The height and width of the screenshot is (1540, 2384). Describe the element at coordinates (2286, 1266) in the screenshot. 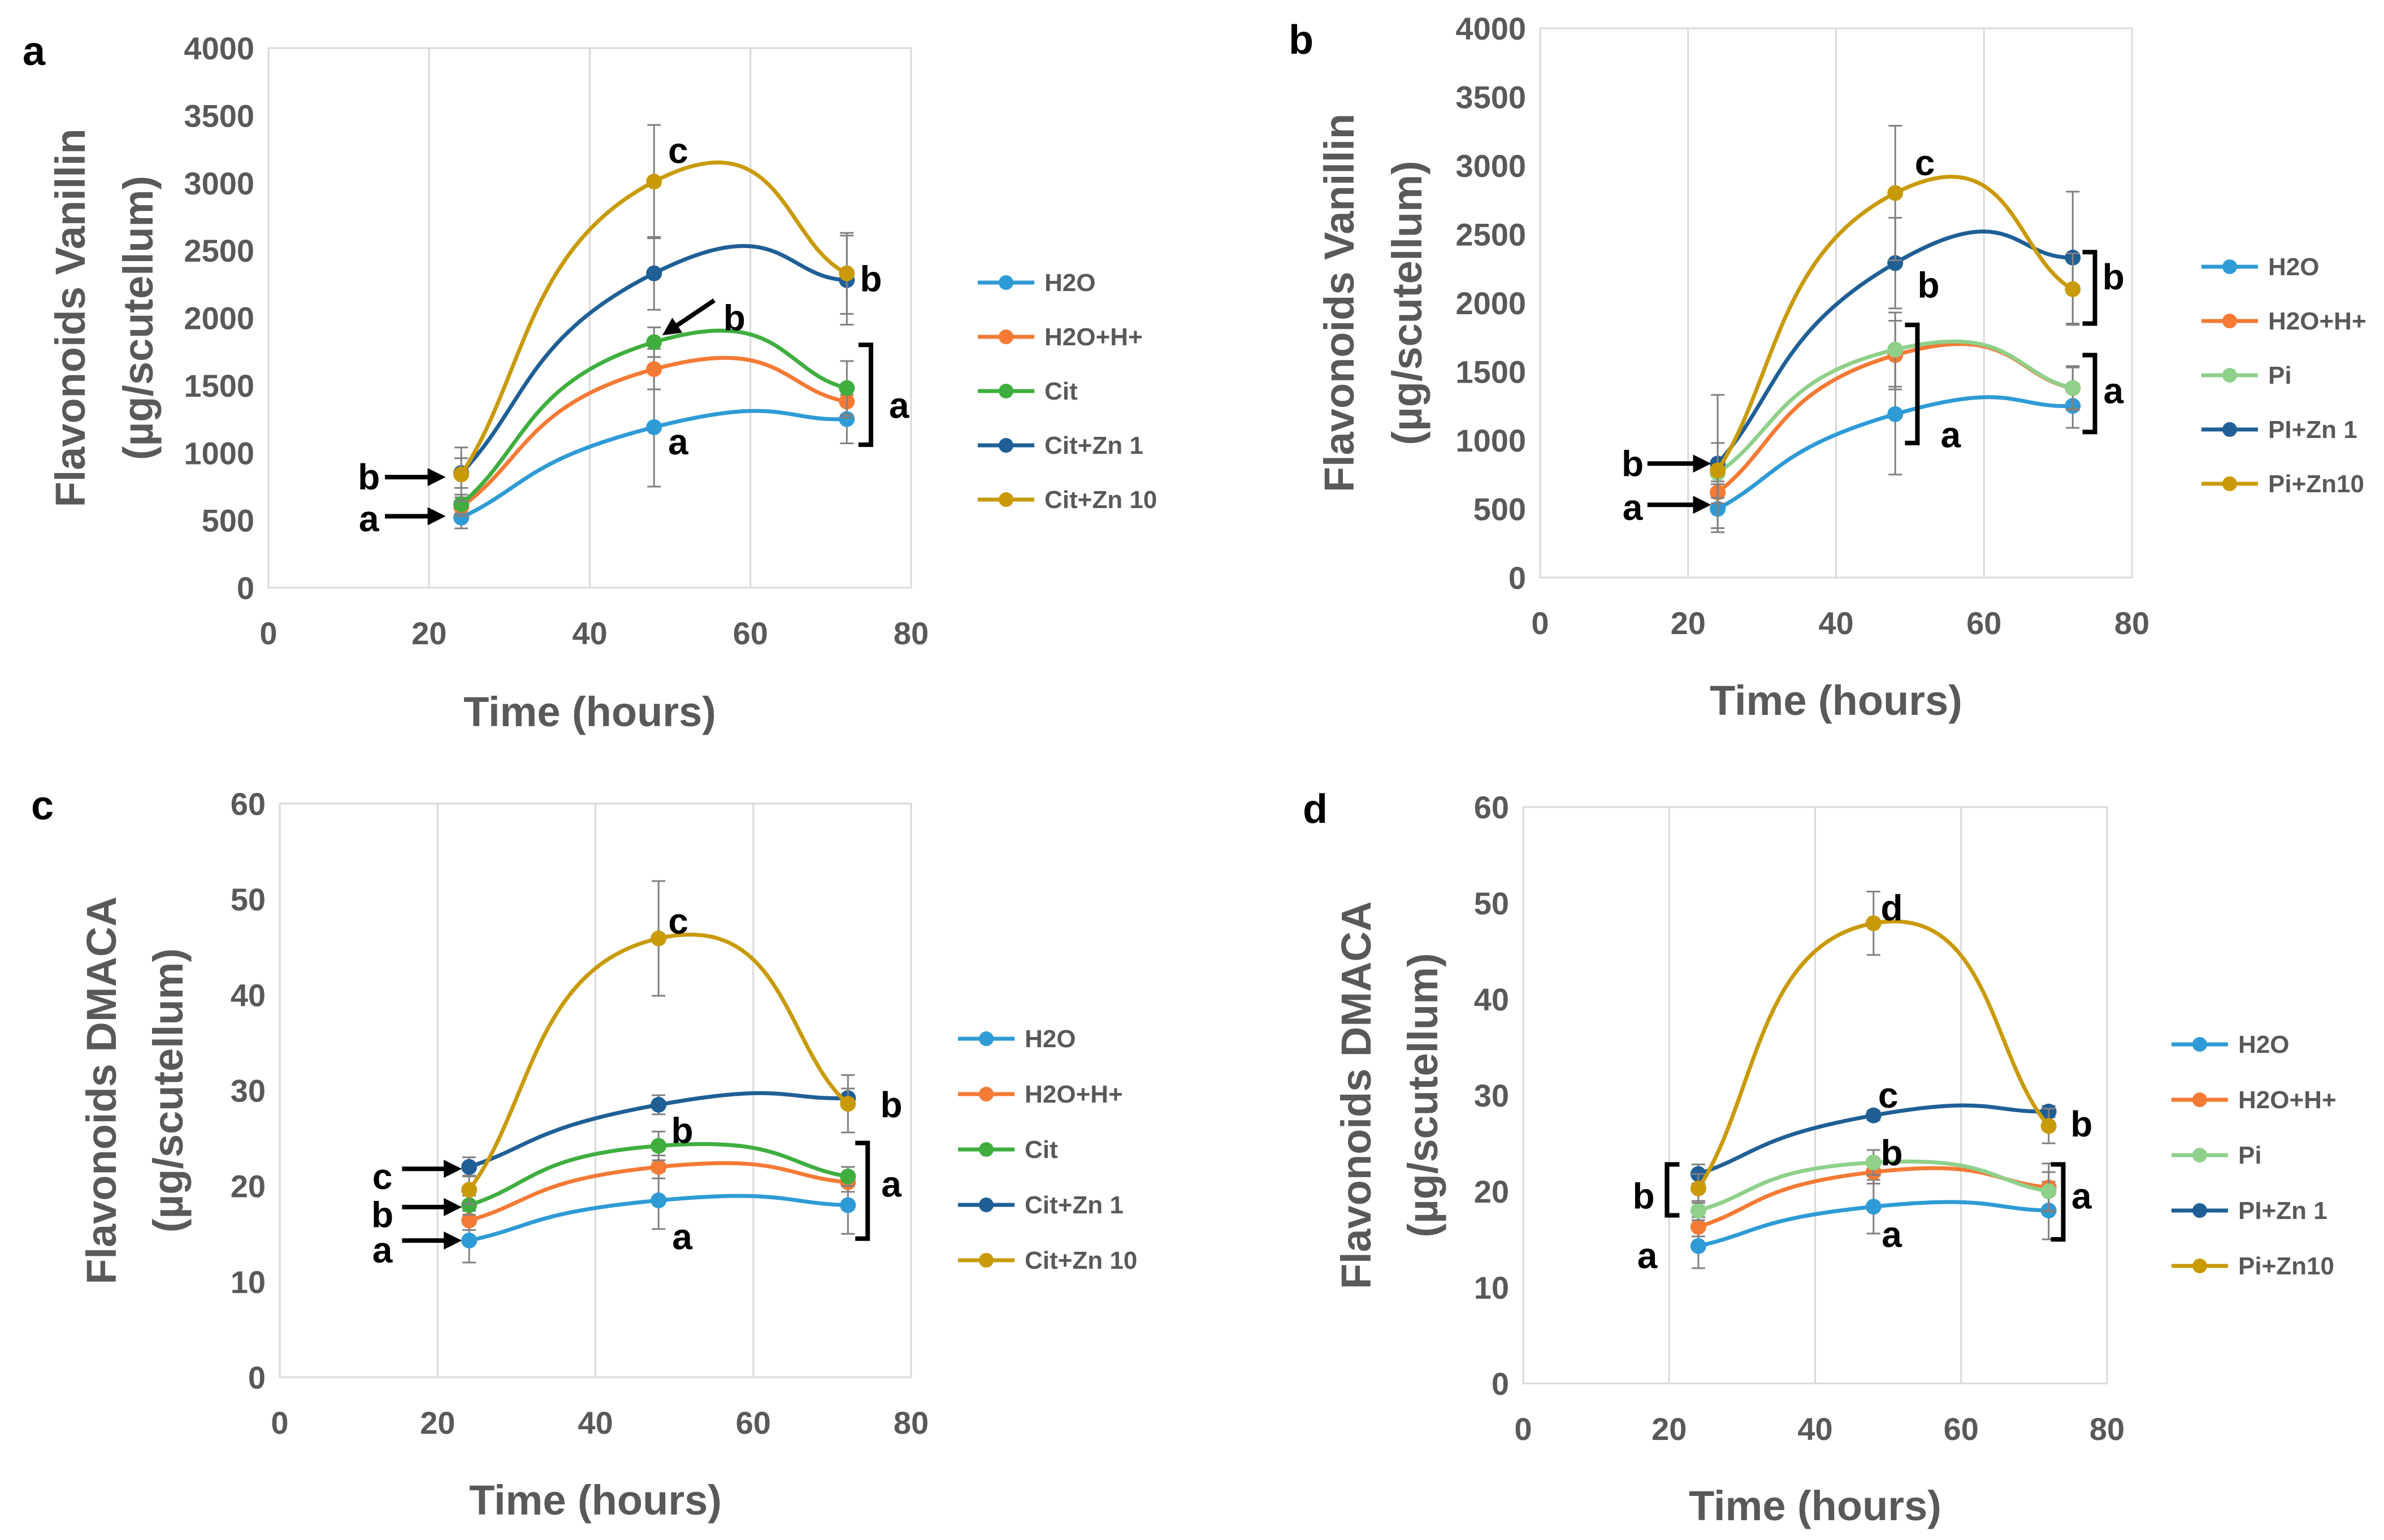

I see `legend-label: Pi+Zn10` at that location.